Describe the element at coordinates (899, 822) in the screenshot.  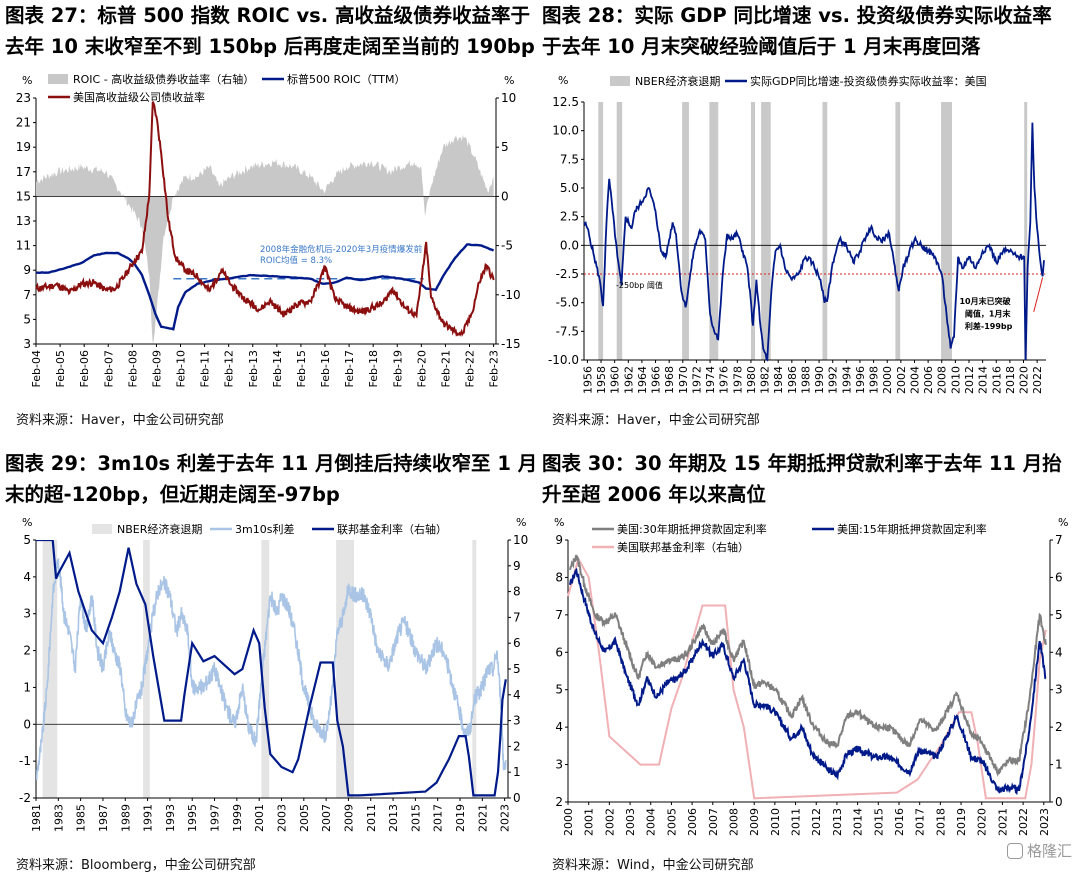
I see `x-tick-label: 2016` at that location.